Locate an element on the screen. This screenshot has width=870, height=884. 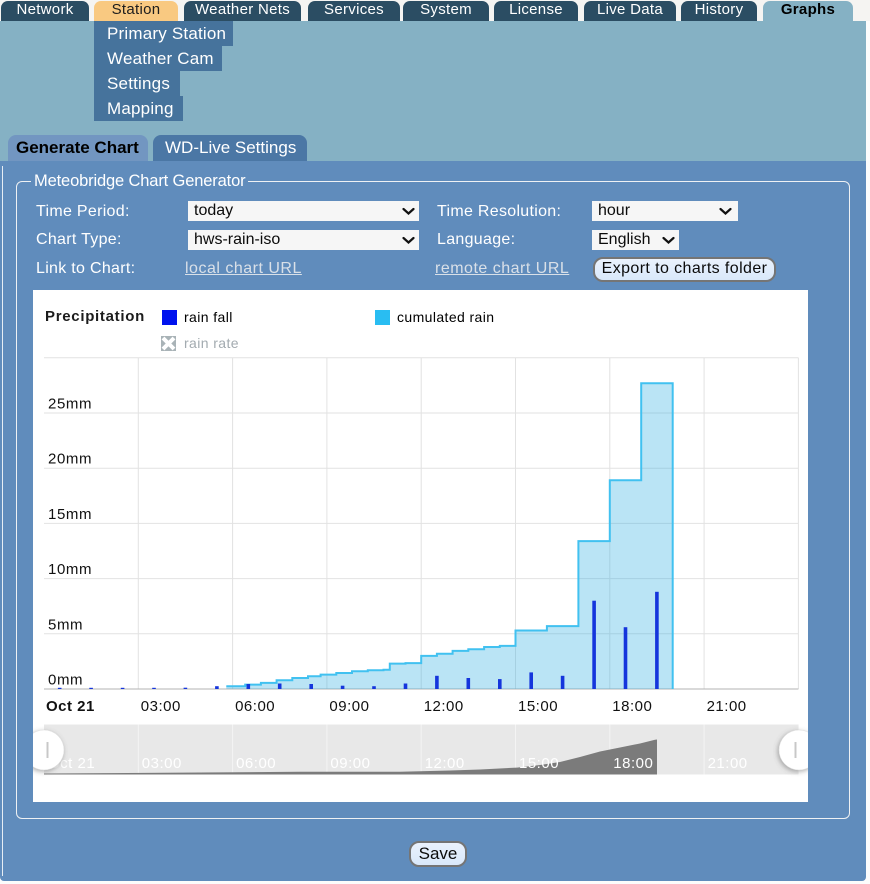
svg-text: 20mm is located at coordinates (70, 459).